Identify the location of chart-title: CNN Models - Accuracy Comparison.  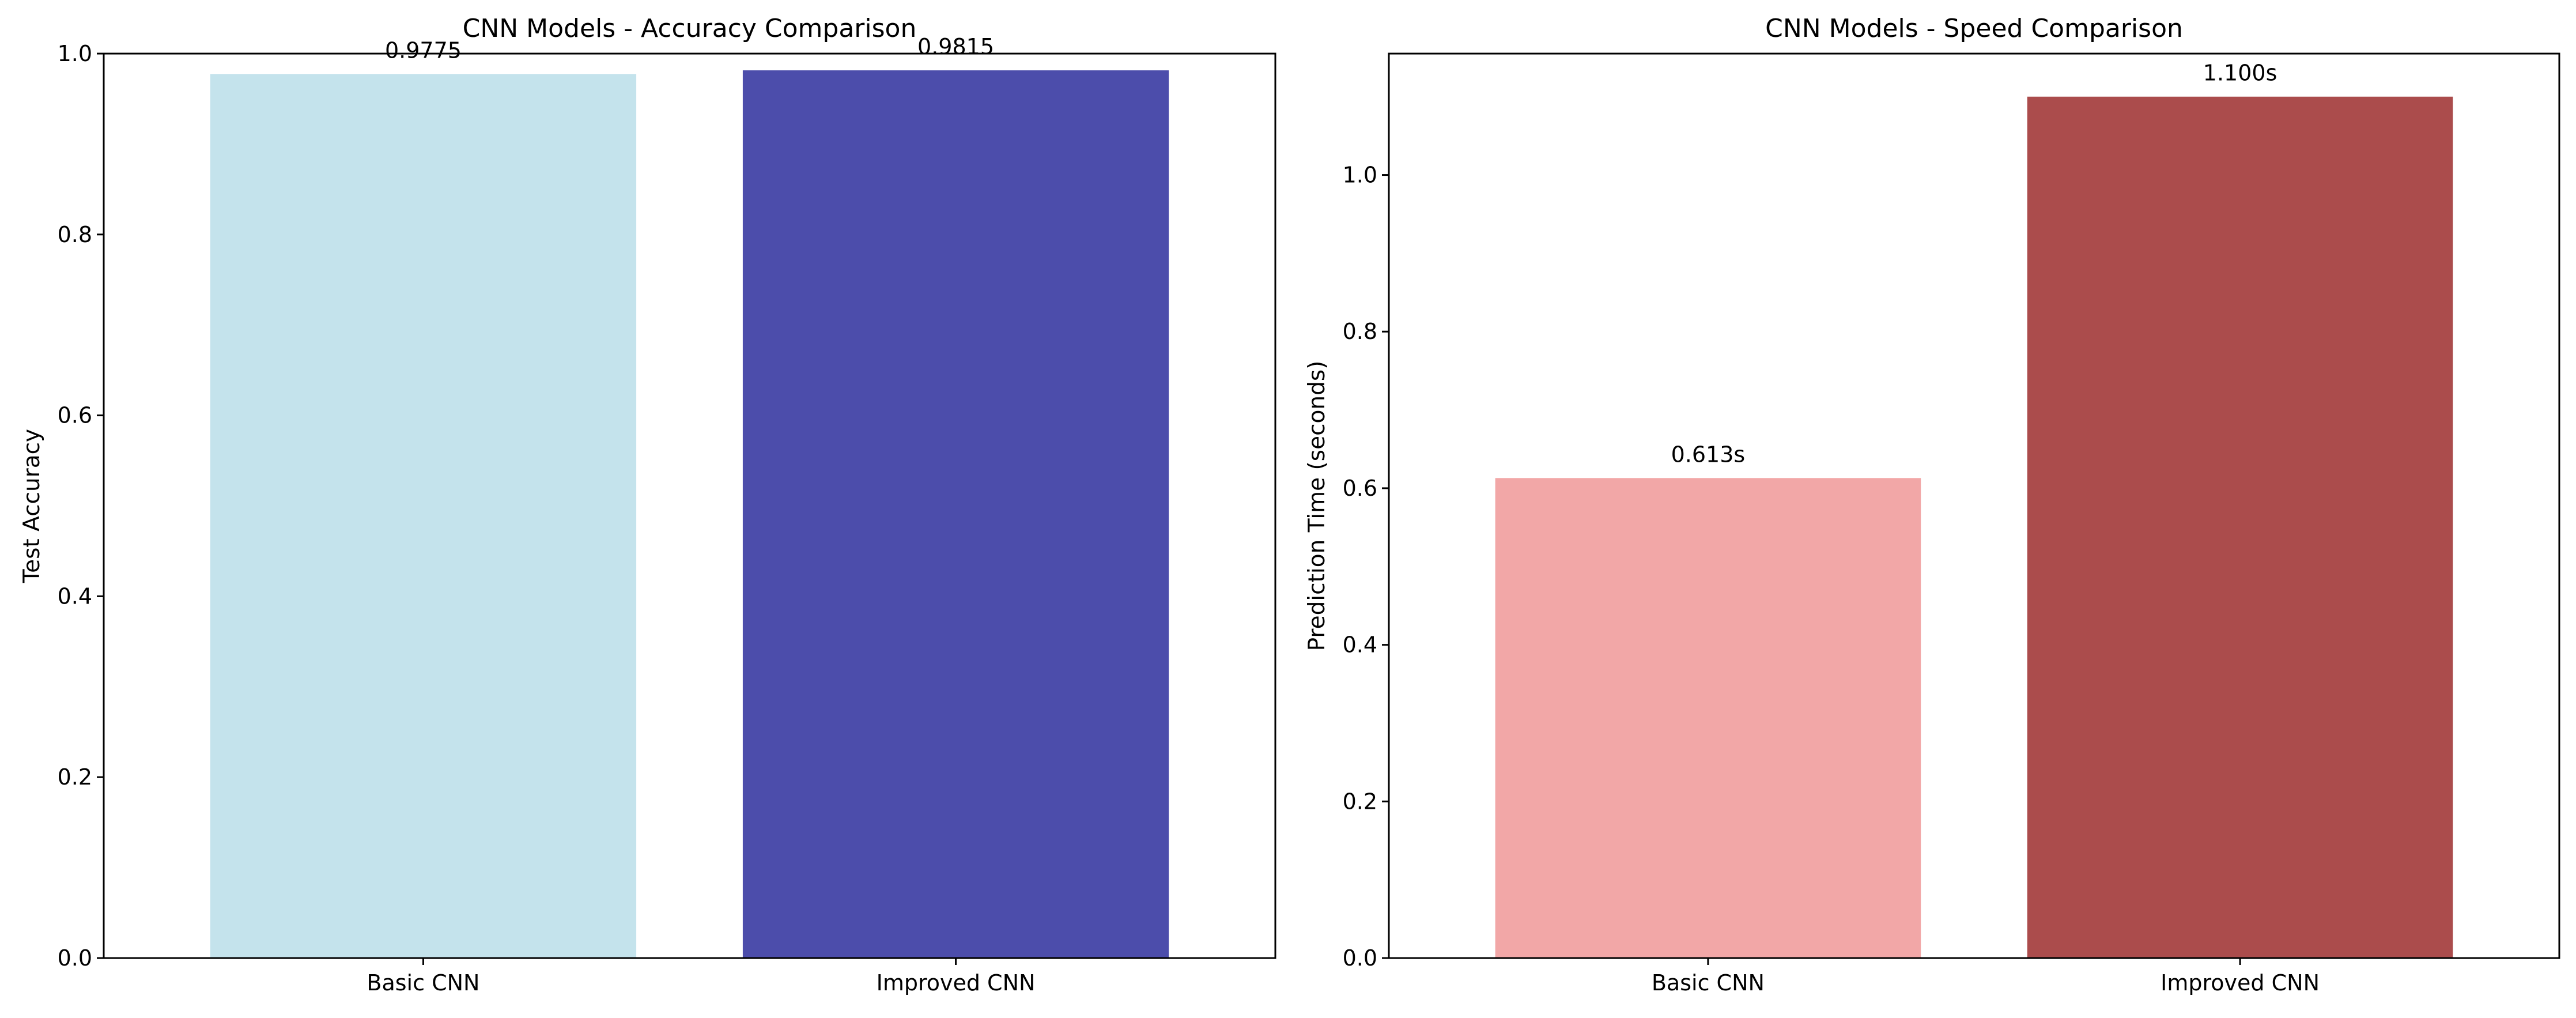
(690, 28).